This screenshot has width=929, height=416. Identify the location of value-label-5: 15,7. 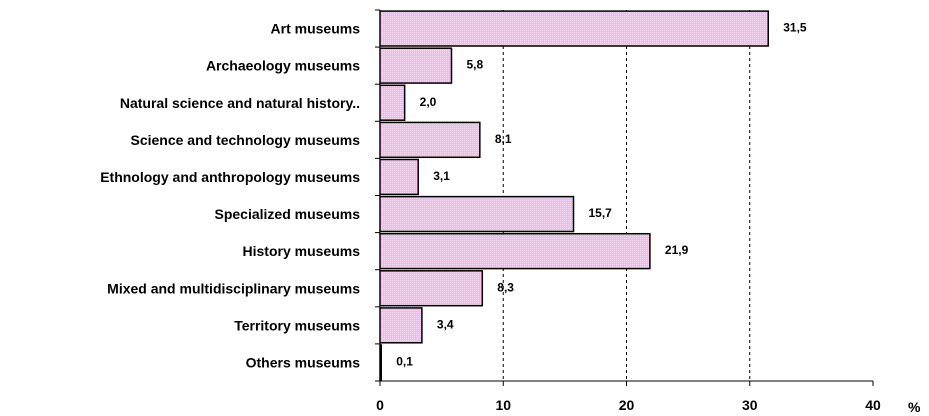
(601, 213).